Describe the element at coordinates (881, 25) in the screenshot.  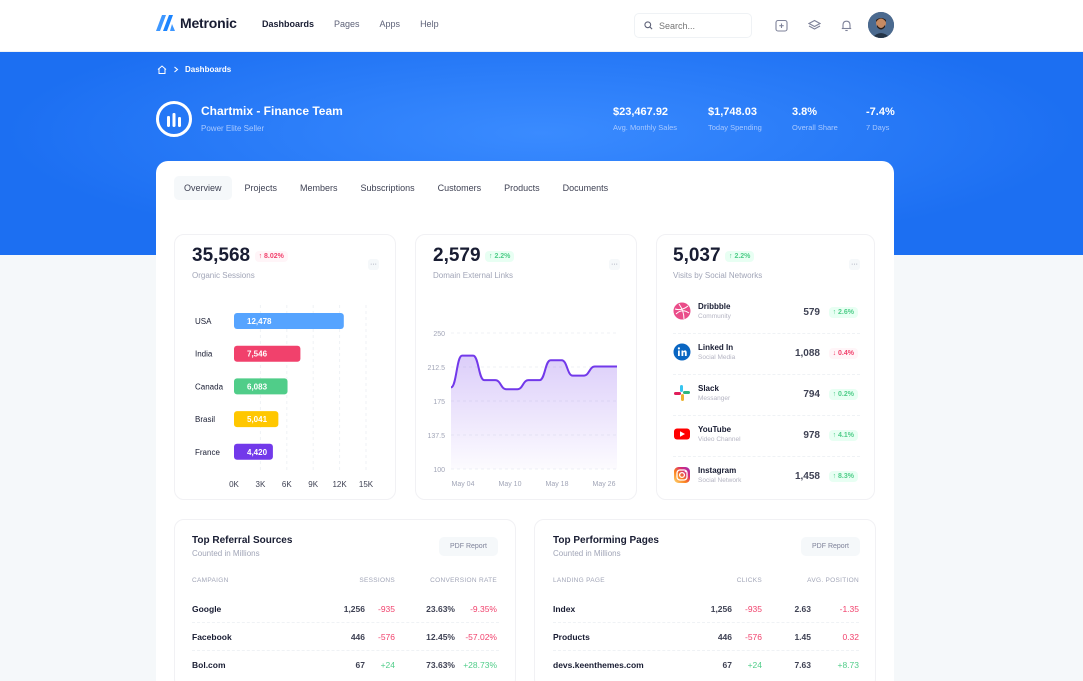
I see `user-avatar` at that location.